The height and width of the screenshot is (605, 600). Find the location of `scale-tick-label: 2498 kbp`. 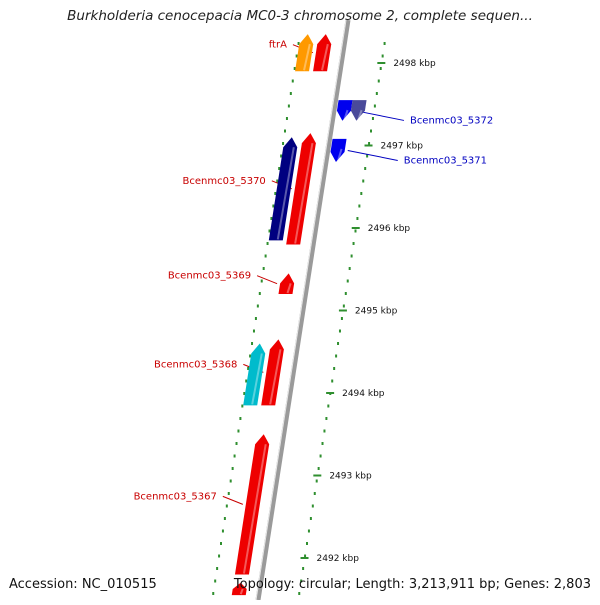

scale-tick-label: 2498 kbp is located at coordinates (414, 64).